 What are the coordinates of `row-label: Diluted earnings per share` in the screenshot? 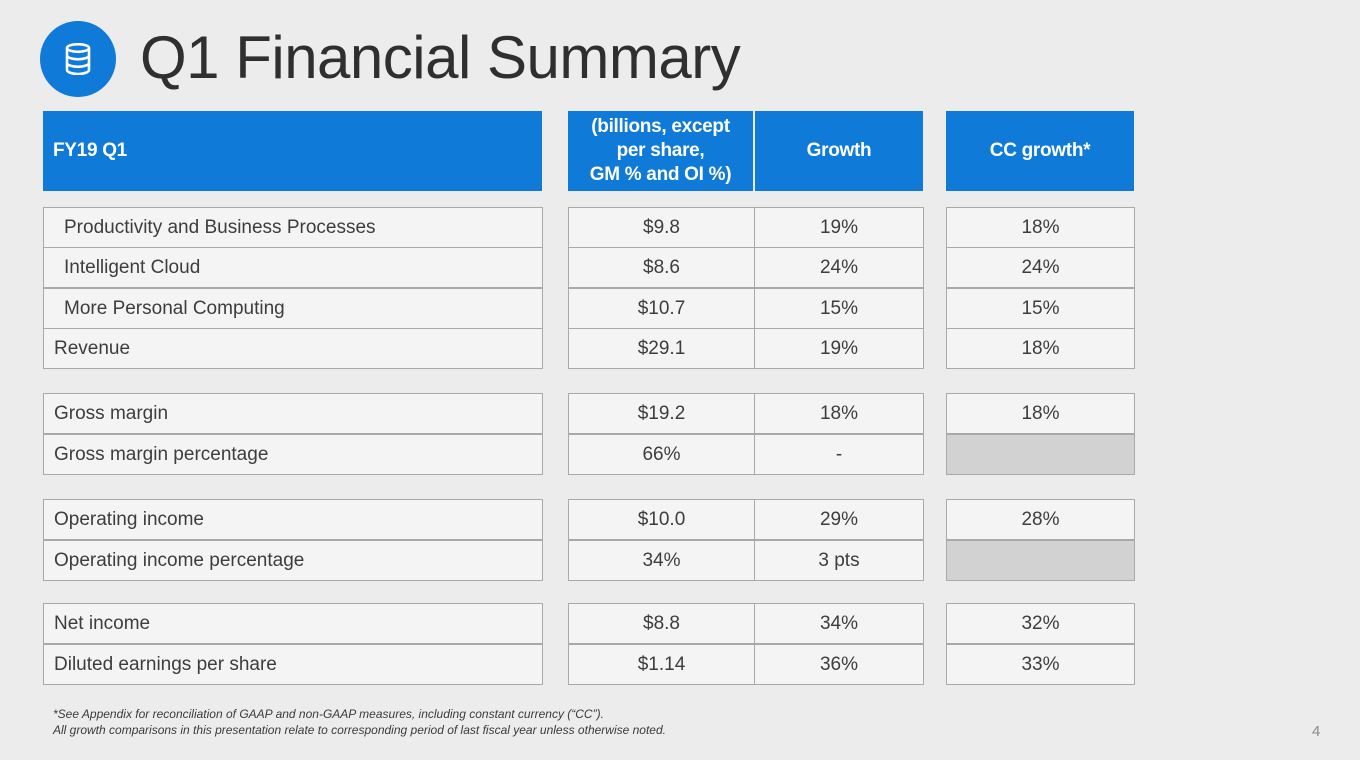 It's located at (293, 664).